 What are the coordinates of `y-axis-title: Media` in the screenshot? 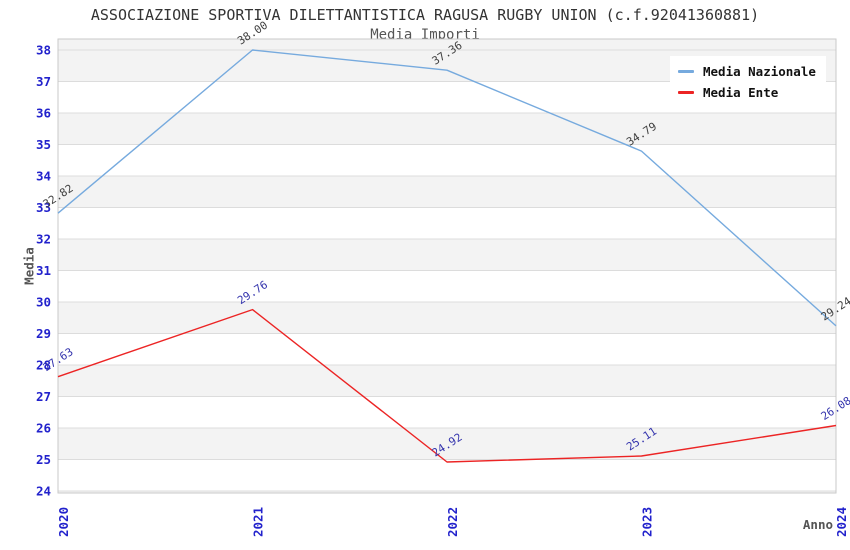 It's located at (29, 266).